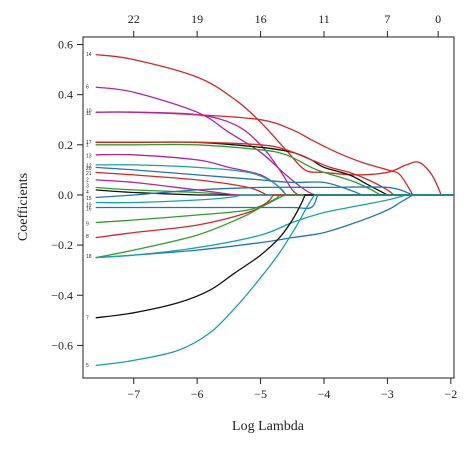  Describe the element at coordinates (62, 245) in the screenshot. I see `y-tick-label: −0.2` at that location.